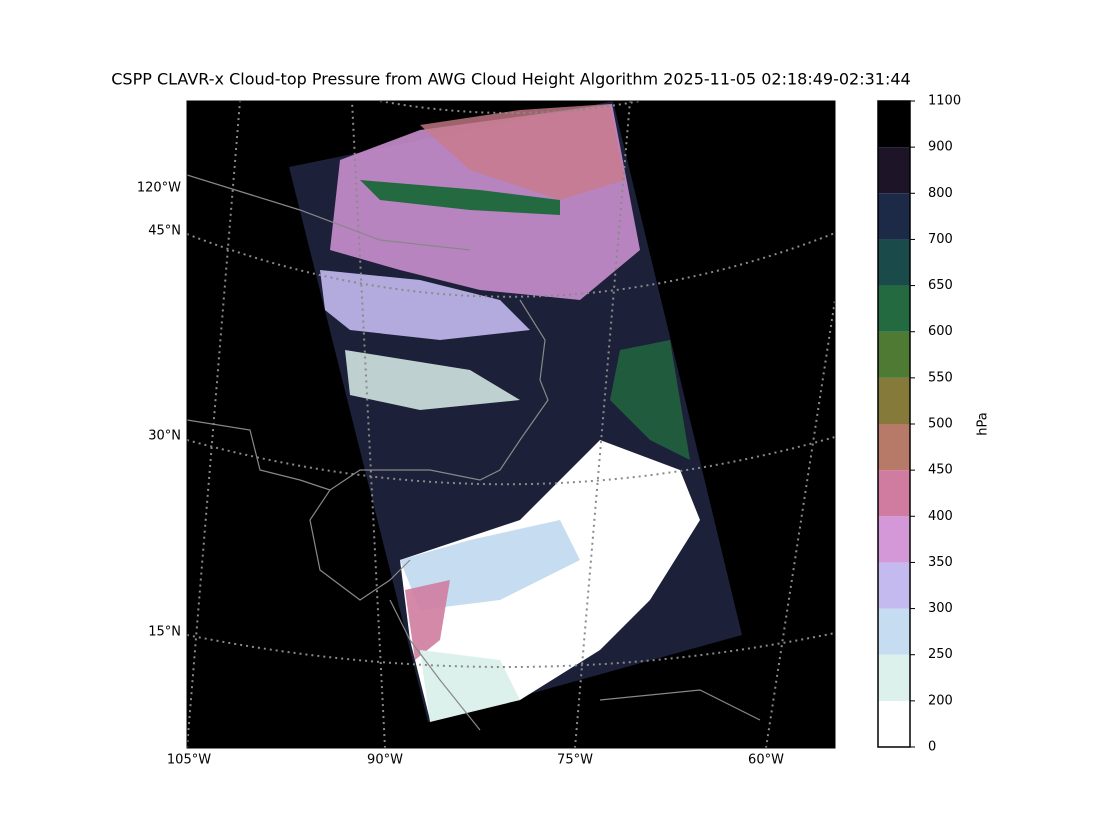 This screenshot has height=840, width=1120. What do you see at coordinates (940, 562) in the screenshot?
I see `colorbar-tick-label: 350` at bounding box center [940, 562].